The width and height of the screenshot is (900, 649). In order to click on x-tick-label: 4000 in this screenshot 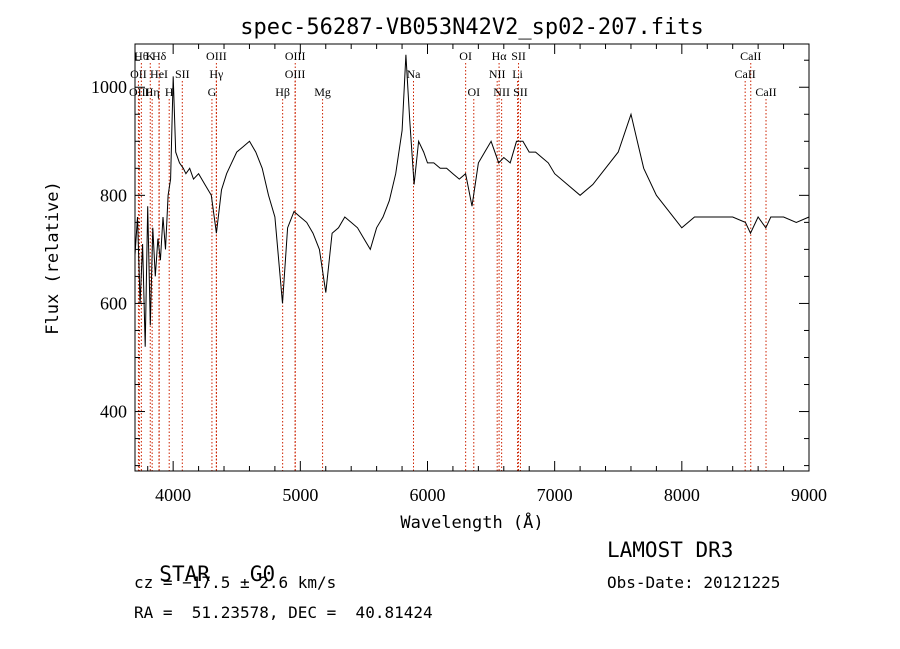, I will do `click(173, 495)`.